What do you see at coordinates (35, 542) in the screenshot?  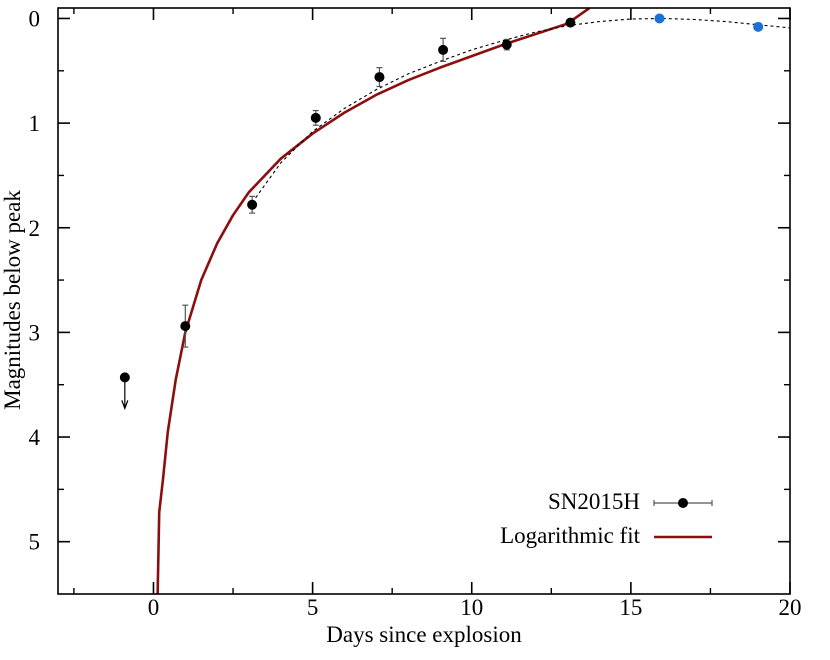 I see `y-tick-label: 5` at bounding box center [35, 542].